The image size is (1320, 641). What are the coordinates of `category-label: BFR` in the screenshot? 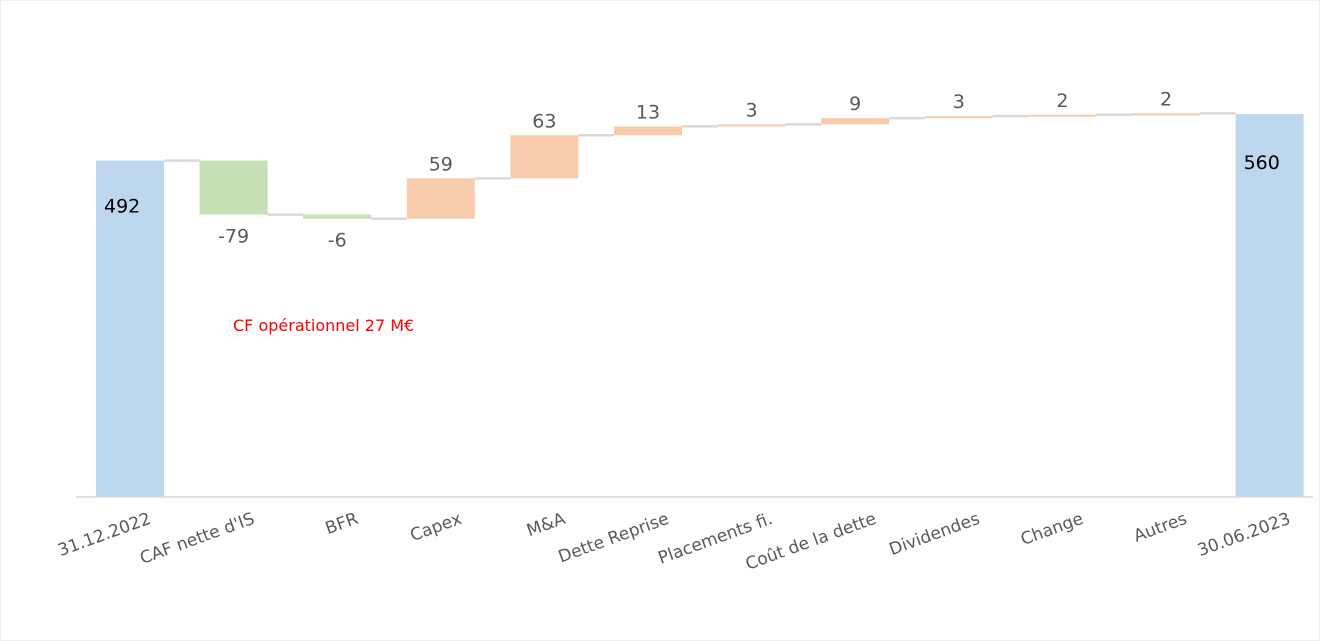 It's located at (342, 524).